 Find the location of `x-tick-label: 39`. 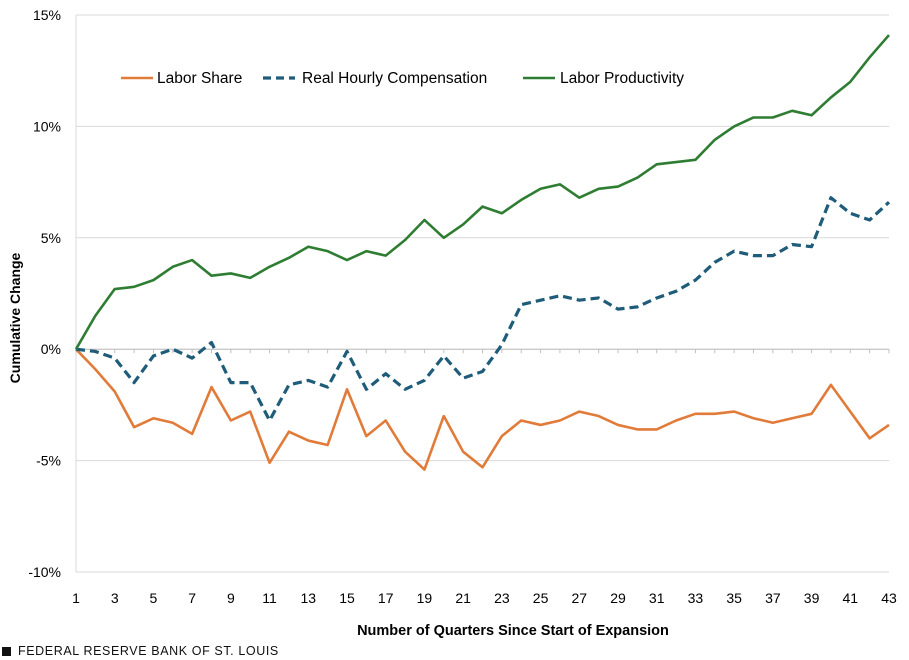

x-tick-label: 39 is located at coordinates (812, 598).